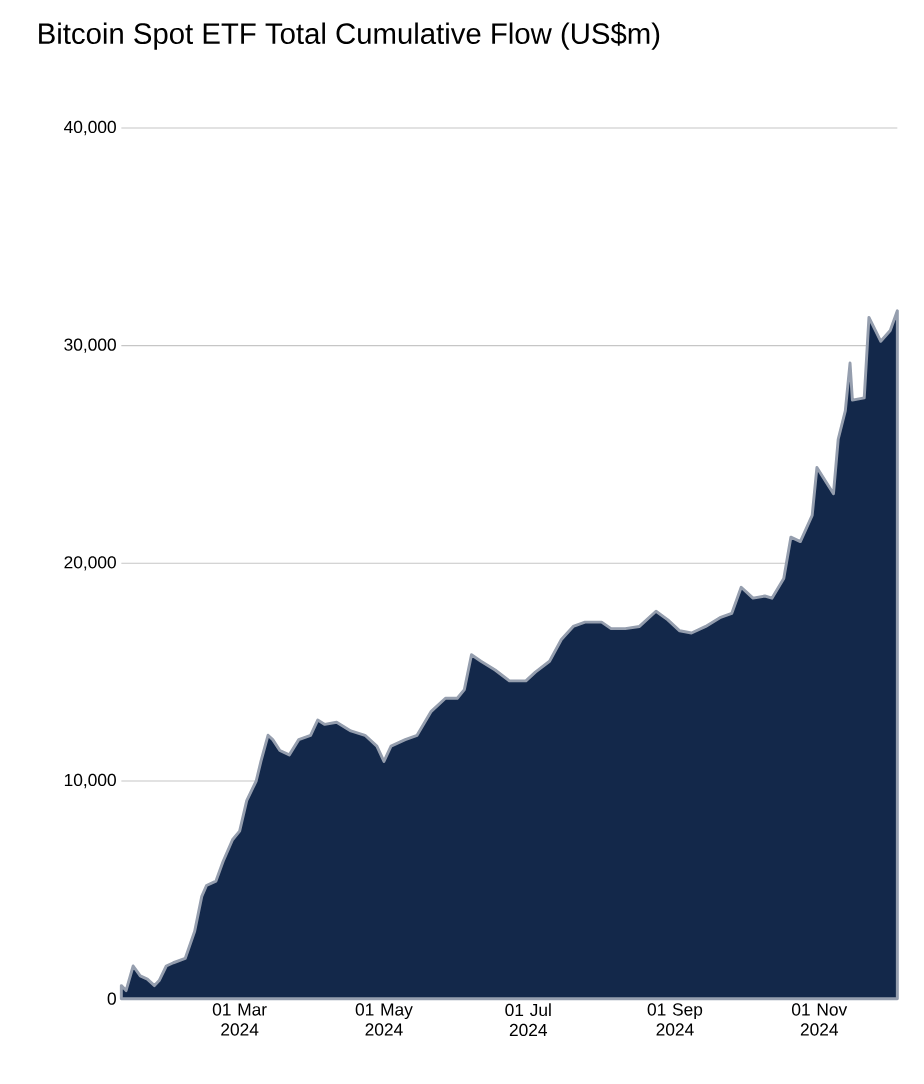 This screenshot has height=1084, width=924. Describe the element at coordinates (384, 1019) in the screenshot. I see `x-tick-label: 01 May 2024` at that location.